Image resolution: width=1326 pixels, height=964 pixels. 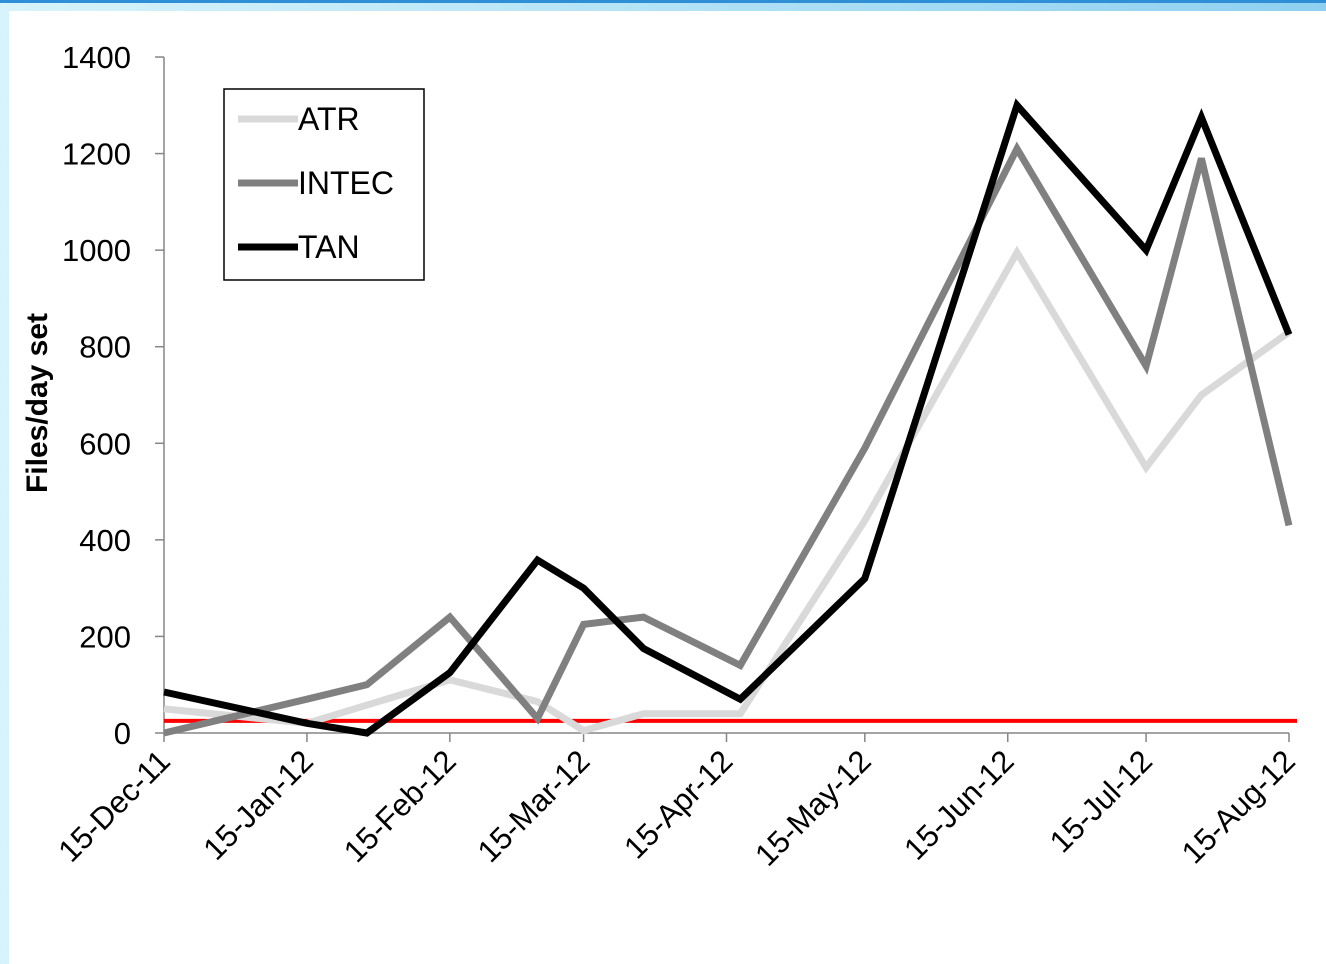 What do you see at coordinates (122, 733) in the screenshot?
I see `y-tick-label: 0` at bounding box center [122, 733].